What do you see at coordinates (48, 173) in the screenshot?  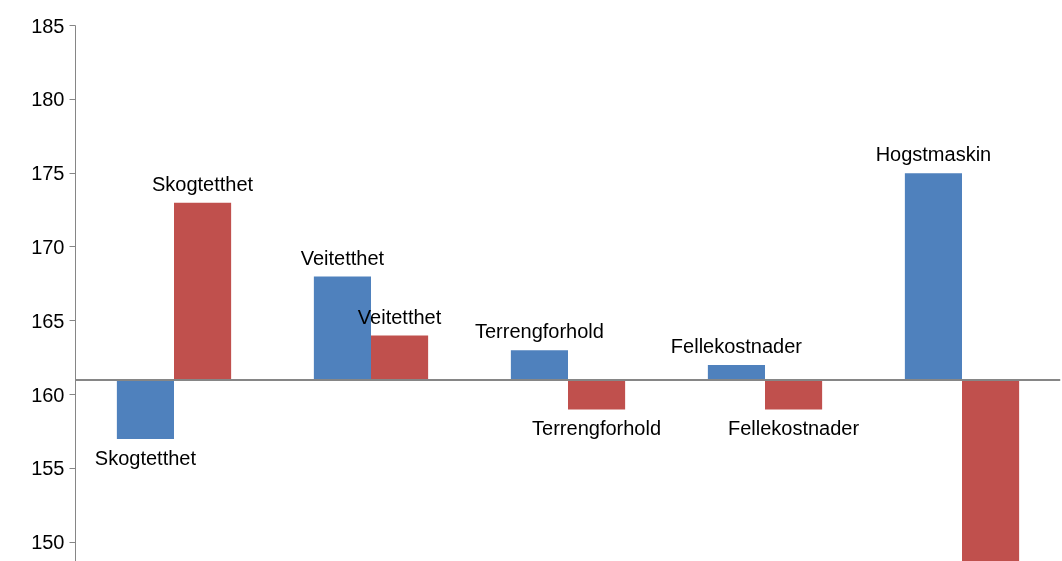 I see `y-tick-label: 175` at bounding box center [48, 173].